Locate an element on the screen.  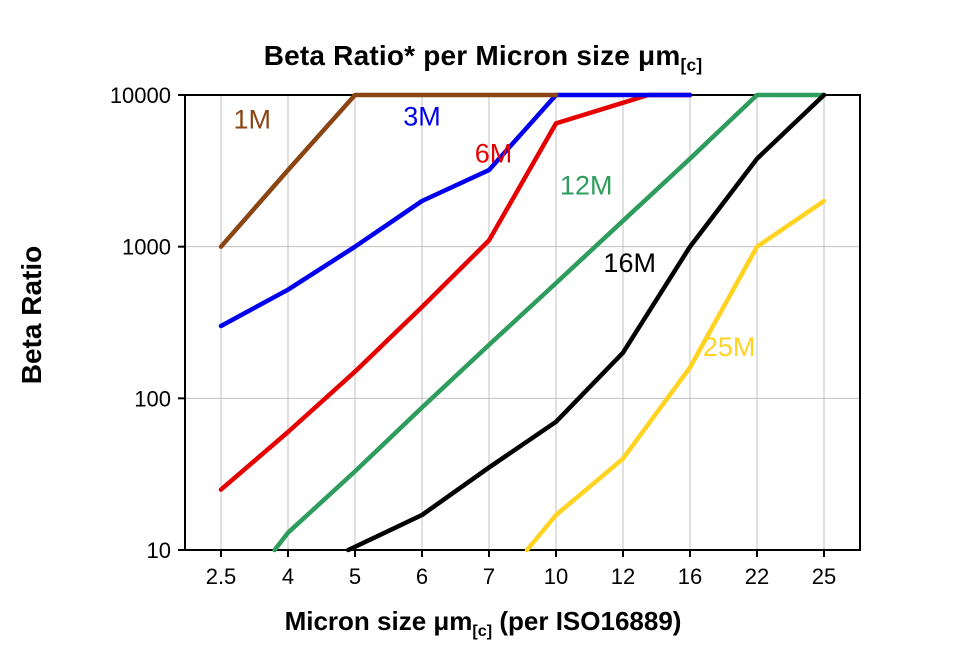
x-axis-label-text: Micron size is located at coordinates (359, 621).